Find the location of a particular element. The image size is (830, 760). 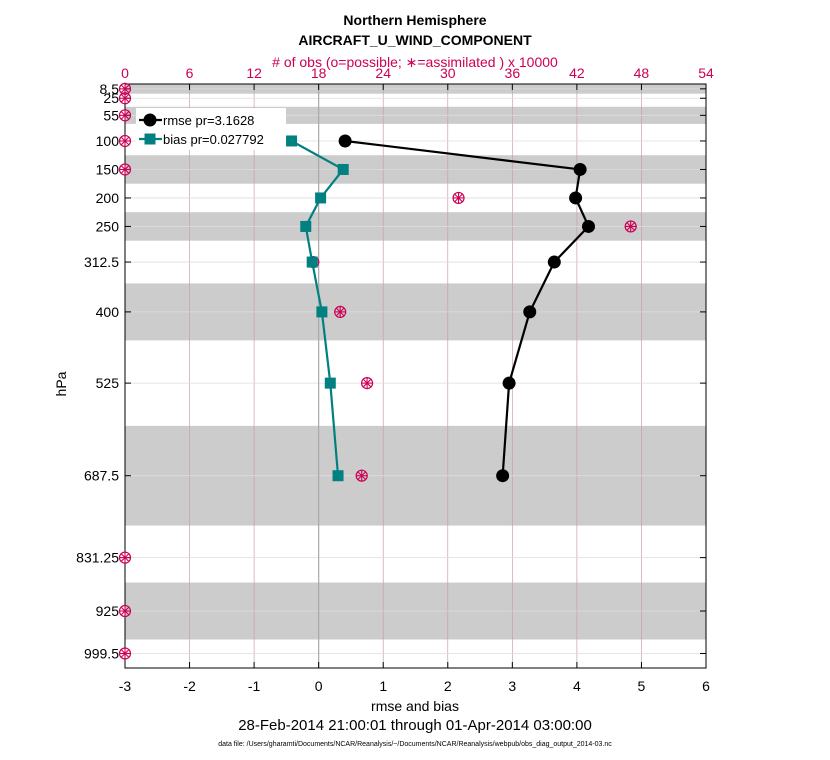

top-tick-label: 42 is located at coordinates (577, 73).